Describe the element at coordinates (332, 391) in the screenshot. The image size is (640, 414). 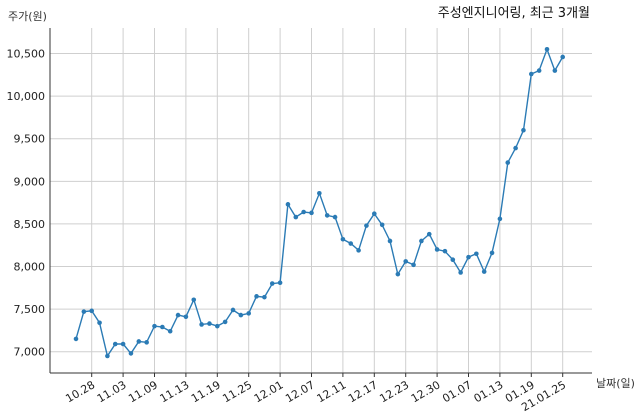
I see `x-tick-label: 12.11` at that location.